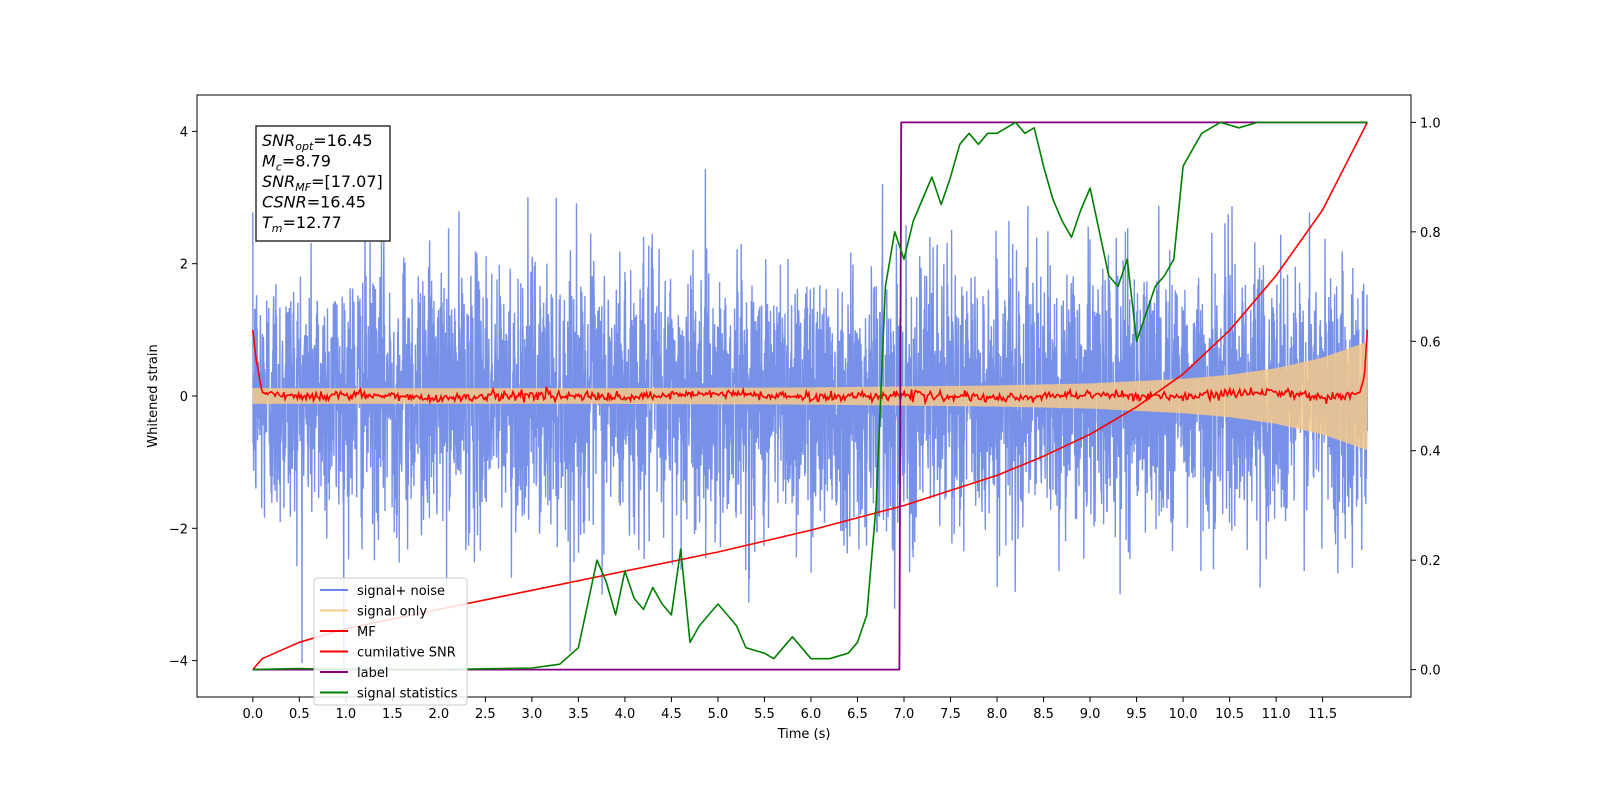 The image size is (1600, 800). Describe the element at coordinates (718, 714) in the screenshot. I see `x-tick-label: 5.0` at that location.